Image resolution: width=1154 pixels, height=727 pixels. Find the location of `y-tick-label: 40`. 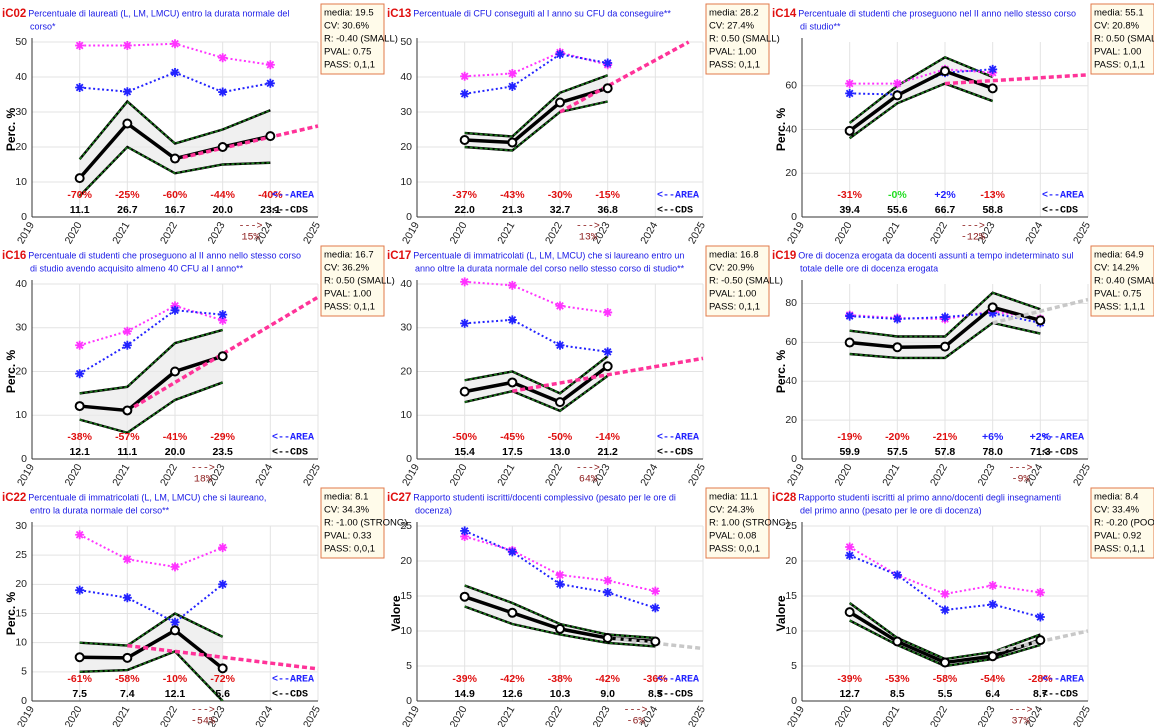

y-tick-label: 40 is located at coordinates (21, 284).